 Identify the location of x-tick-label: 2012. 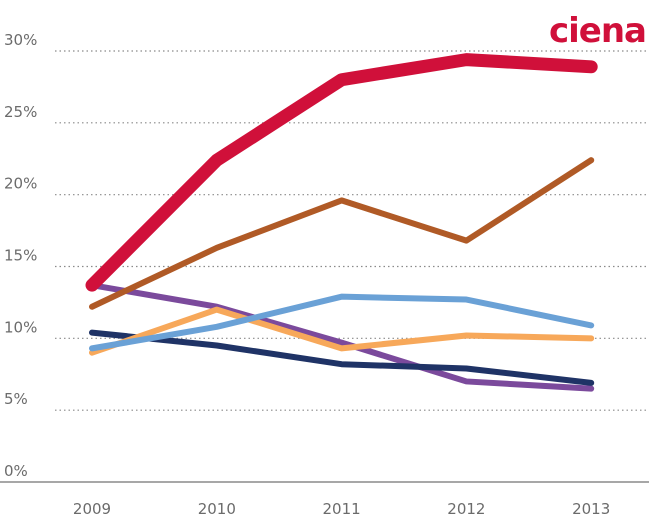
(466, 509).